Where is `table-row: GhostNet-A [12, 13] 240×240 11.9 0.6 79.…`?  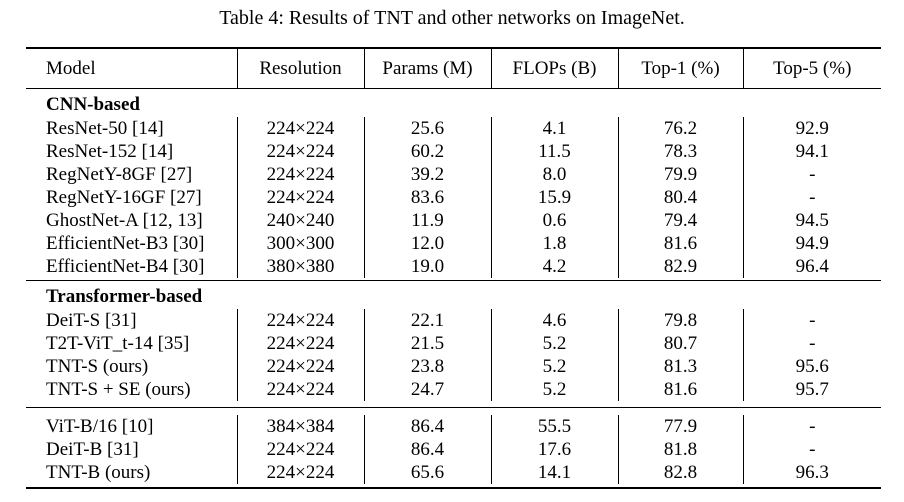 table-row: GhostNet-A [12, 13] 240×240 11.9 0.6 79.… is located at coordinates (453, 220).